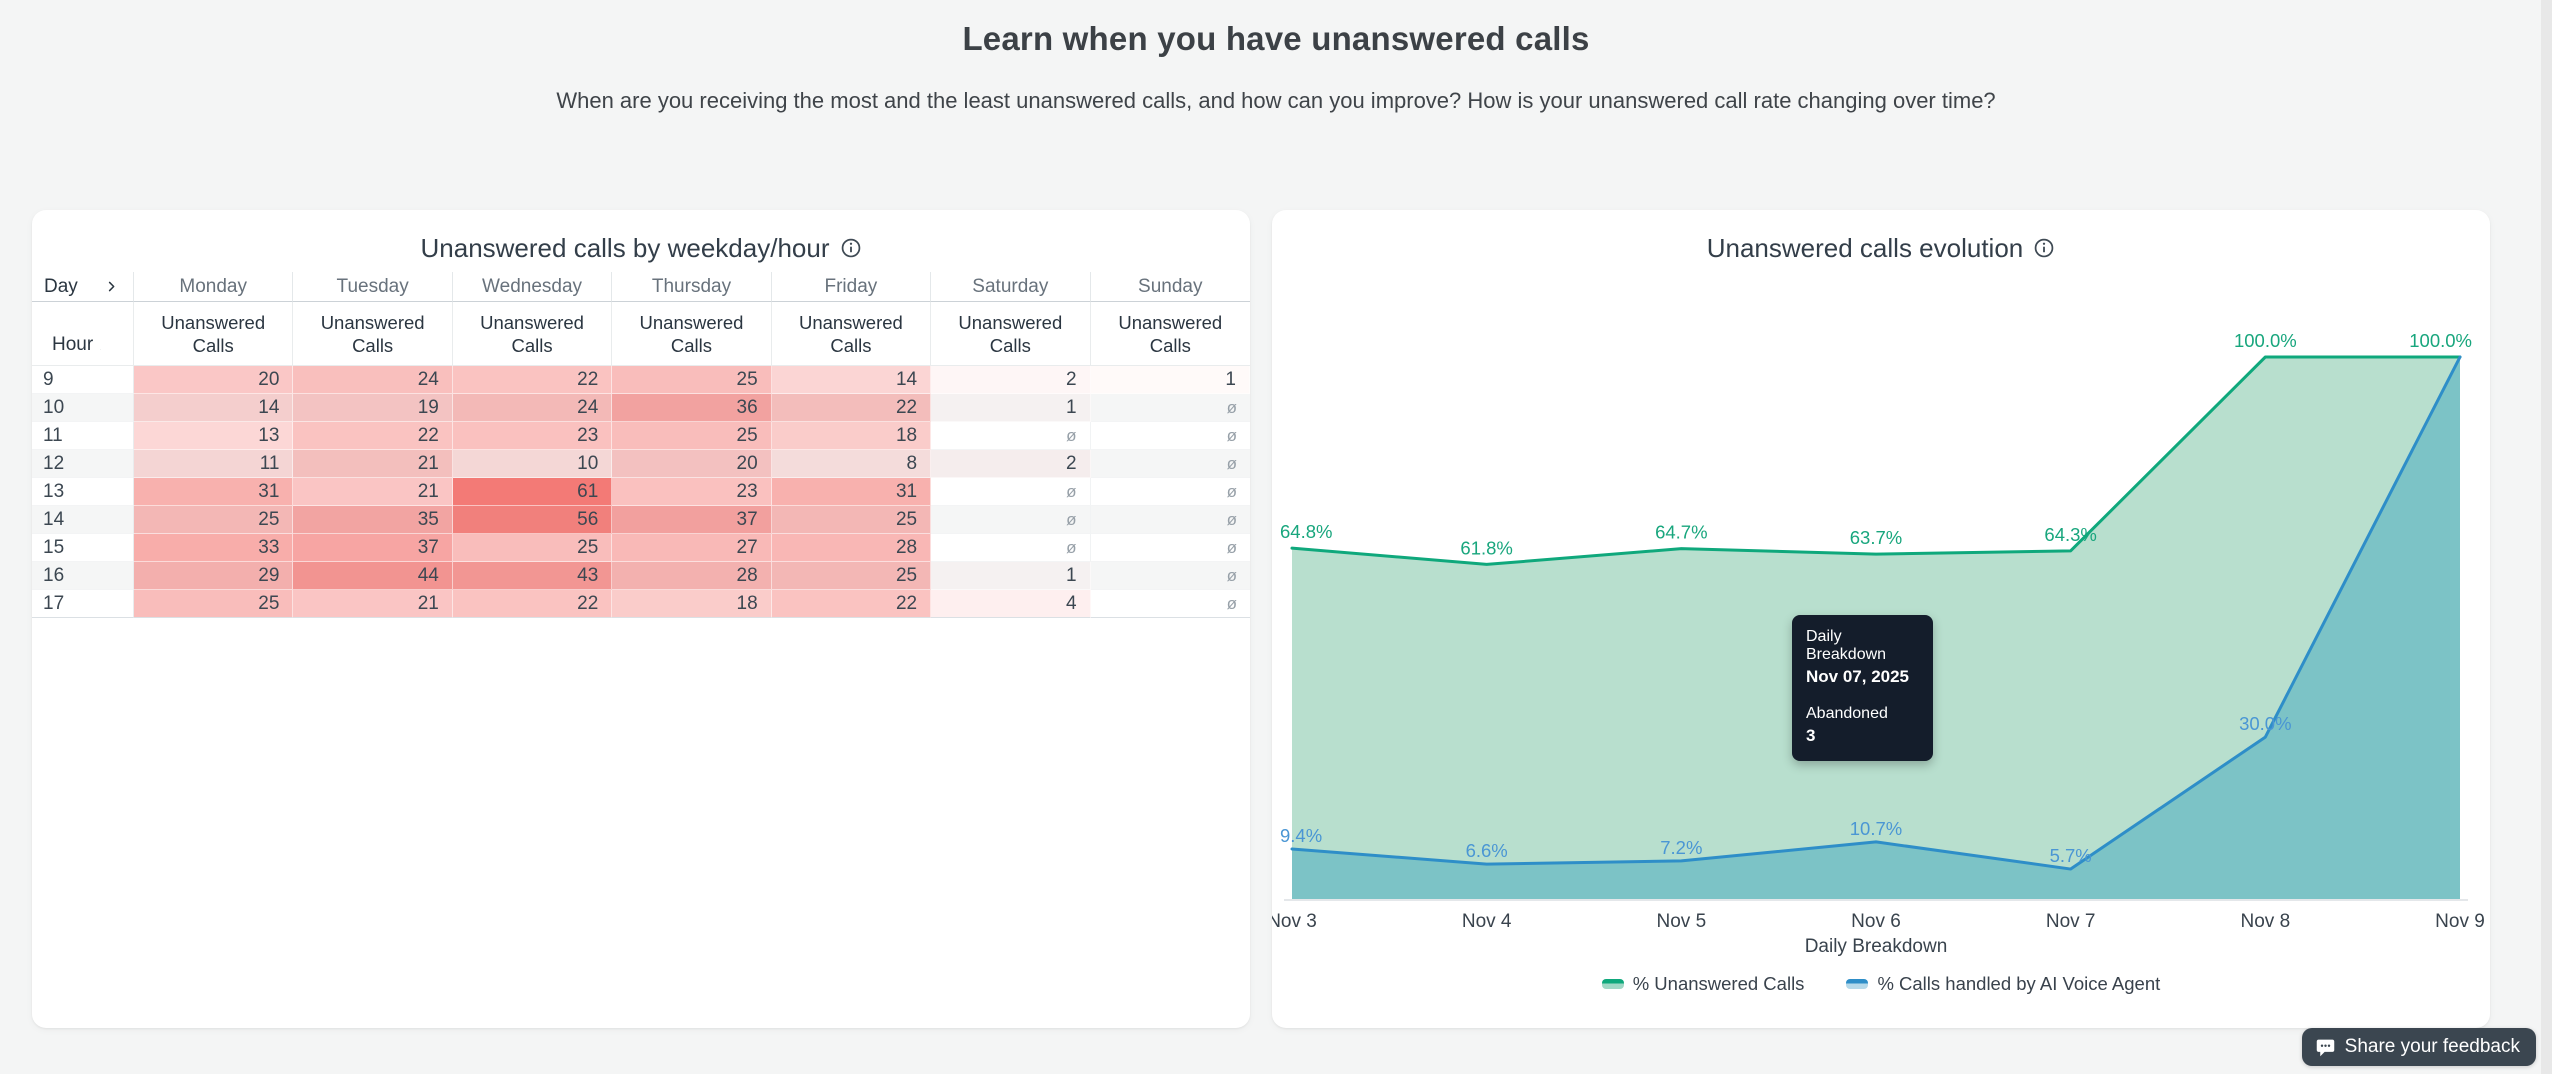 This screenshot has height=1074, width=2552. I want to click on day-column-header: Saturday, so click(1011, 287).